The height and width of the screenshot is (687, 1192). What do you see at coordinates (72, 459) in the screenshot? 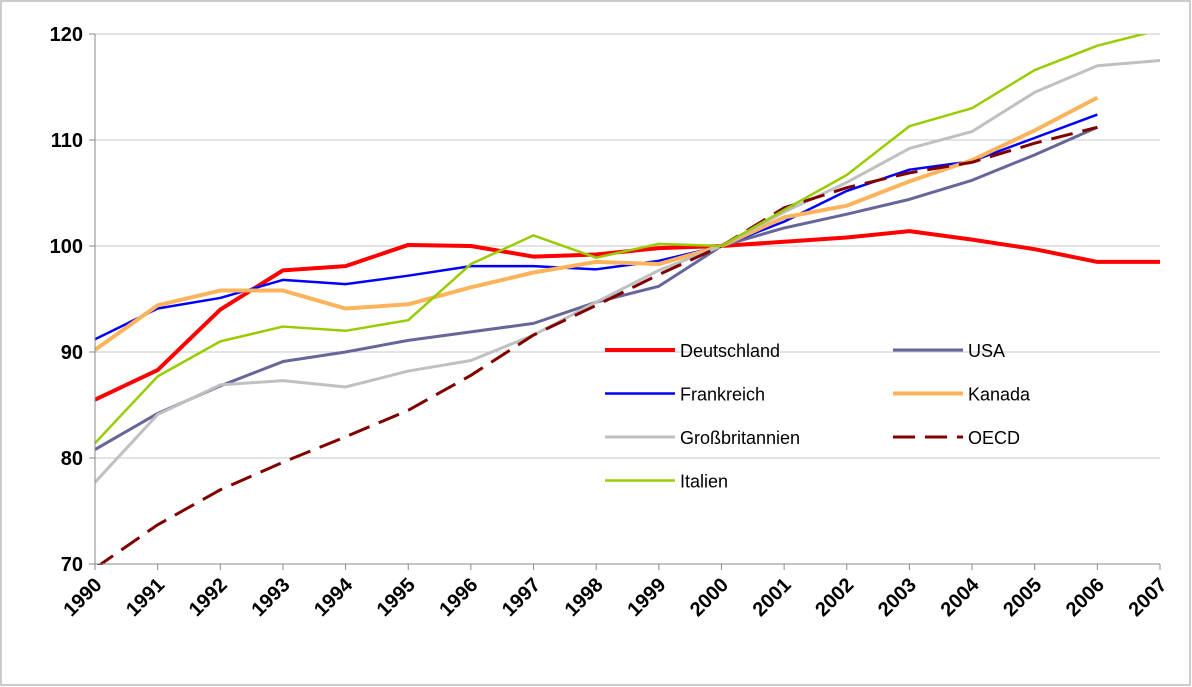
I see `y-tick-label: 80` at bounding box center [72, 459].